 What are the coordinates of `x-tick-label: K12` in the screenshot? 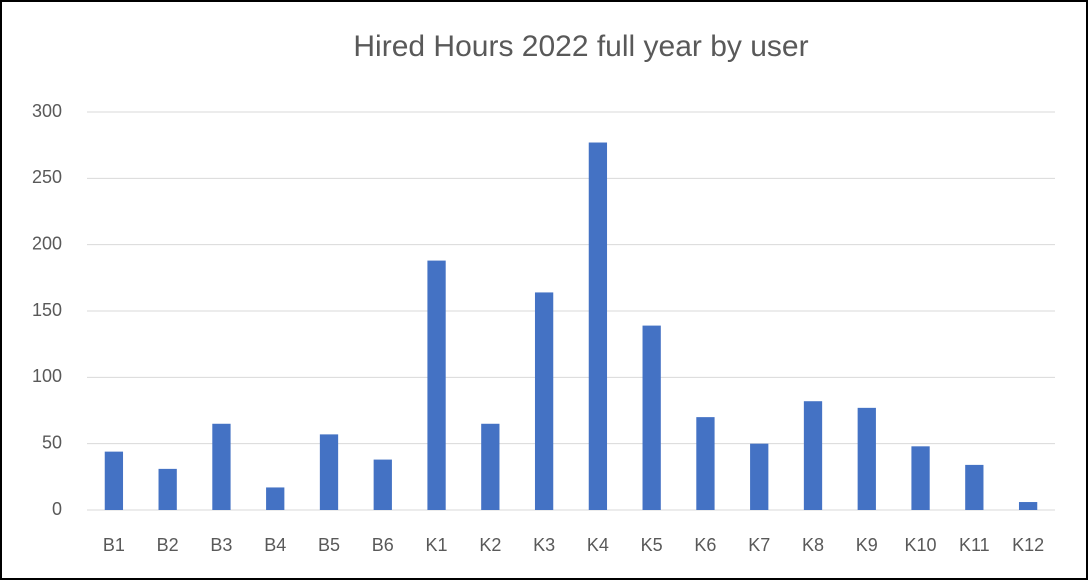 It's located at (1028, 545).